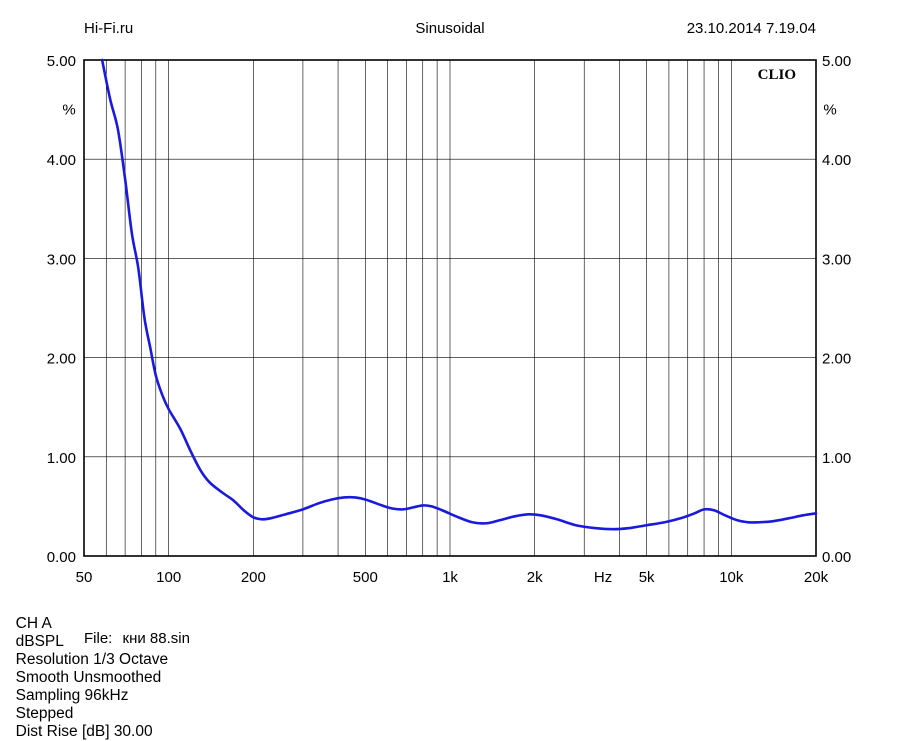  What do you see at coordinates (829, 110) in the screenshot?
I see `y-unit-label-right: %` at bounding box center [829, 110].